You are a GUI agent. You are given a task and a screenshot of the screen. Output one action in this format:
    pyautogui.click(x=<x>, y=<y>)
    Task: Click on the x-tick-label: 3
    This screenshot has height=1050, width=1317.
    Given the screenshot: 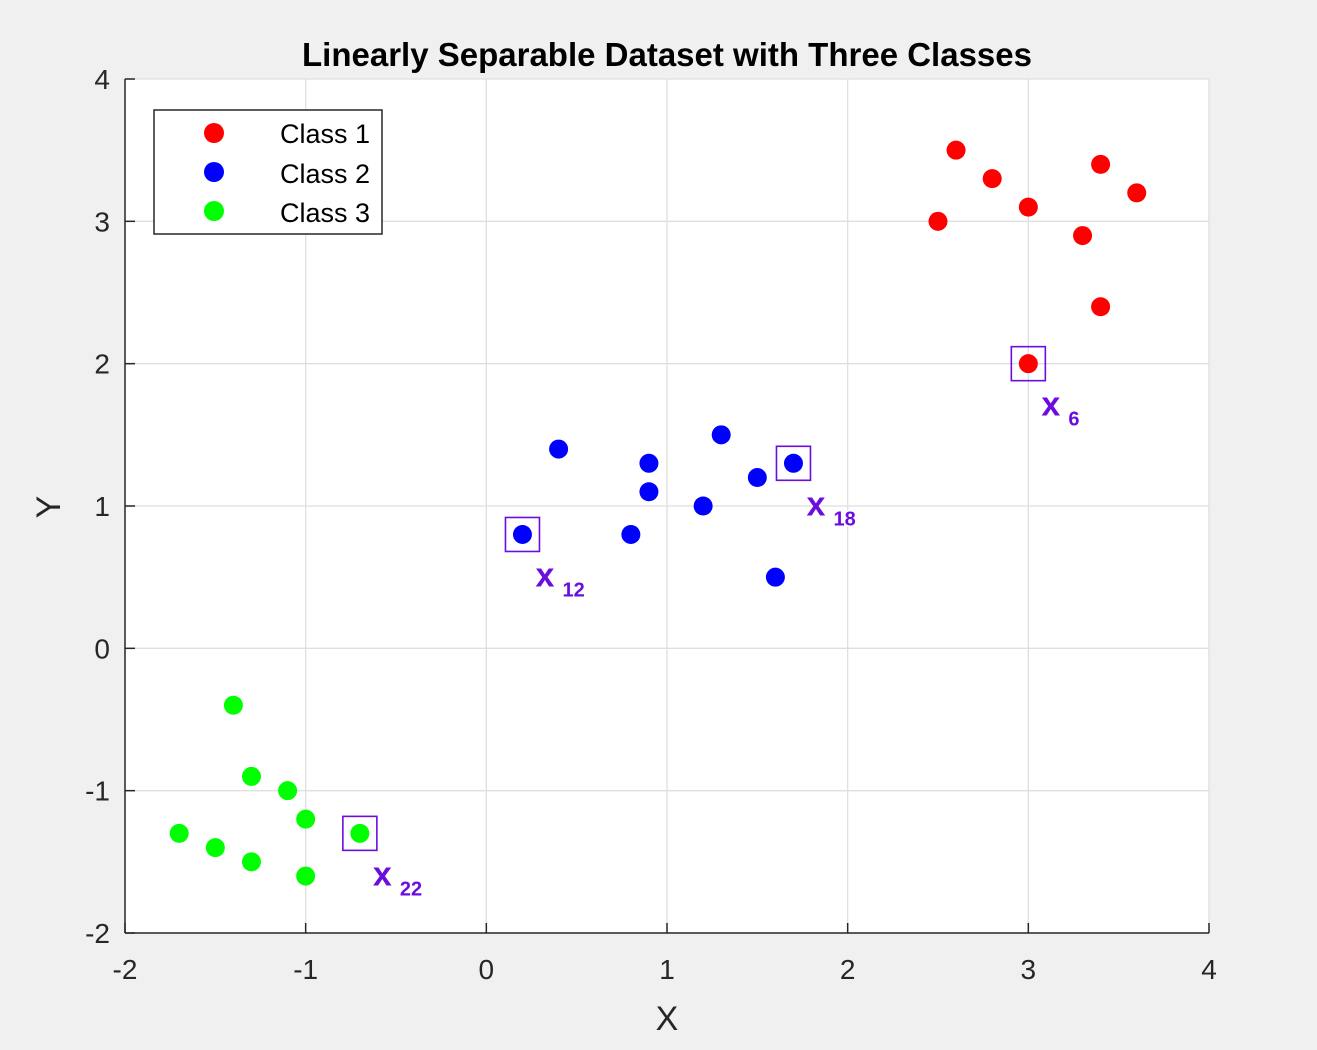 What is the action you would take?
    pyautogui.click(x=1029, y=969)
    